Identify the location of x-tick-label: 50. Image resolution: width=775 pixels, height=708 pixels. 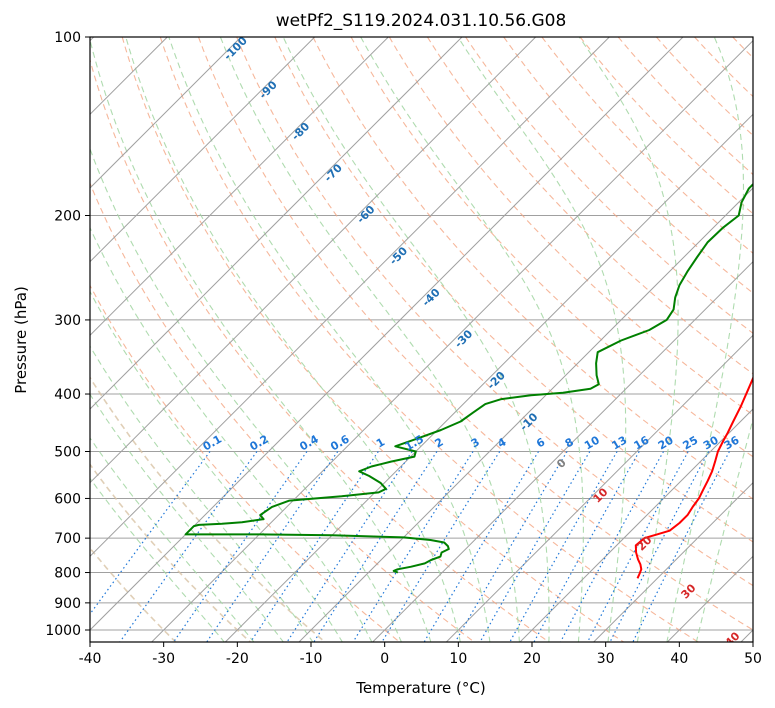
(753, 659).